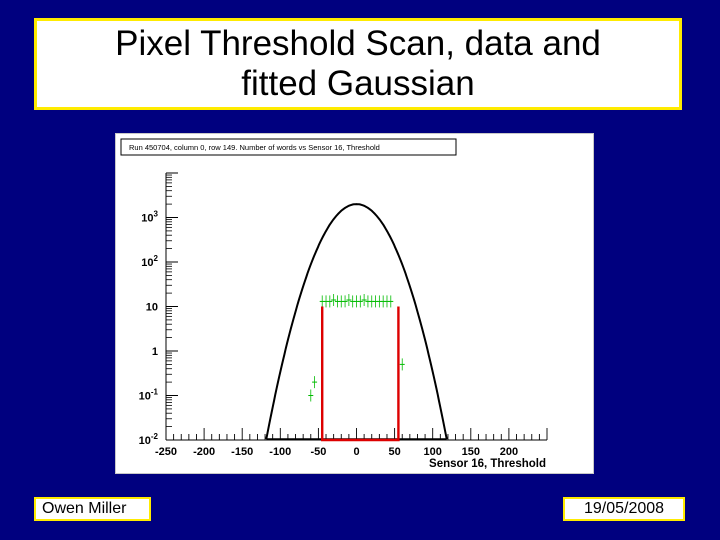 The height and width of the screenshot is (540, 720). What do you see at coordinates (149, 439) in the screenshot?
I see `y-tick-label: 10⁻²` at bounding box center [149, 439].